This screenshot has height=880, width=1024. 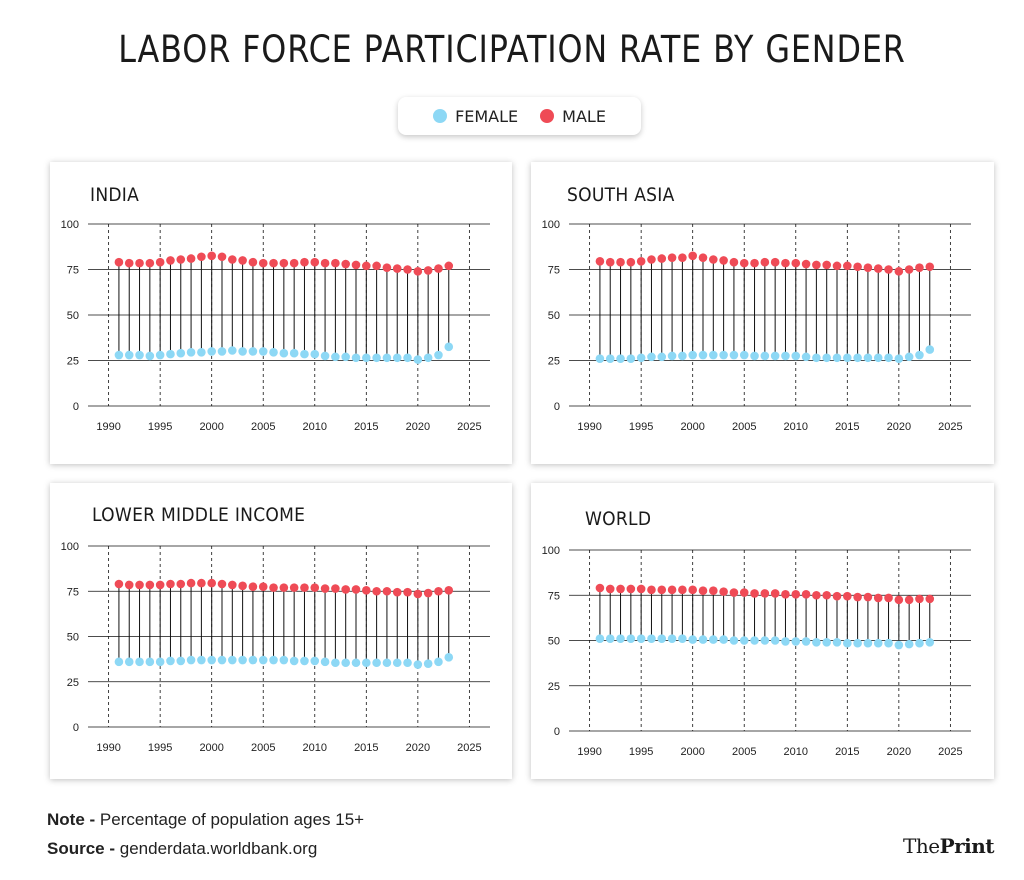 What do you see at coordinates (475, 116) in the screenshot?
I see `legend-item-female: FEMALE` at bounding box center [475, 116].